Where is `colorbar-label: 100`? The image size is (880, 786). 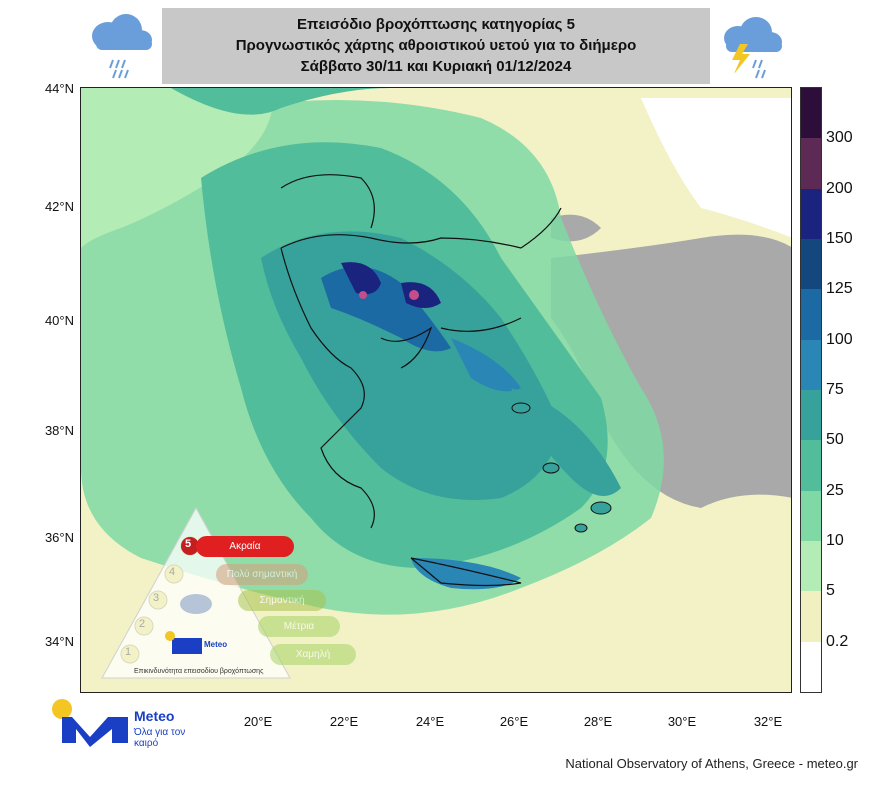 colorbar-label: 100 is located at coordinates (839, 339).